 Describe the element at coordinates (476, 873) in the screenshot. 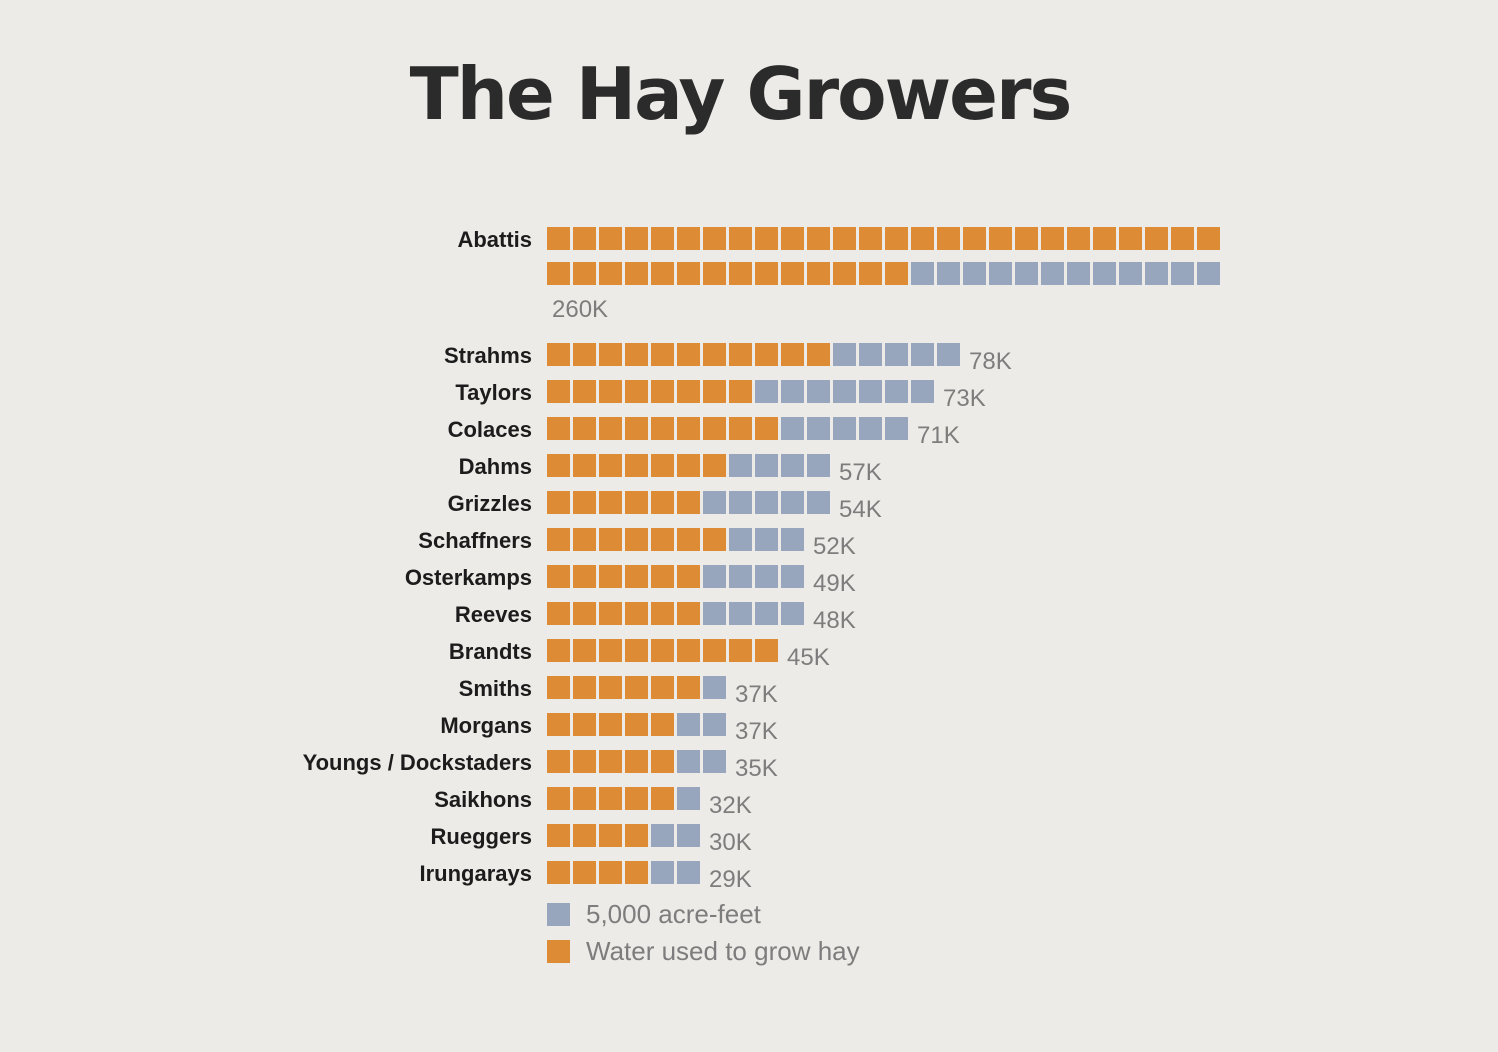

I see `category-label: Irungarays` at that location.